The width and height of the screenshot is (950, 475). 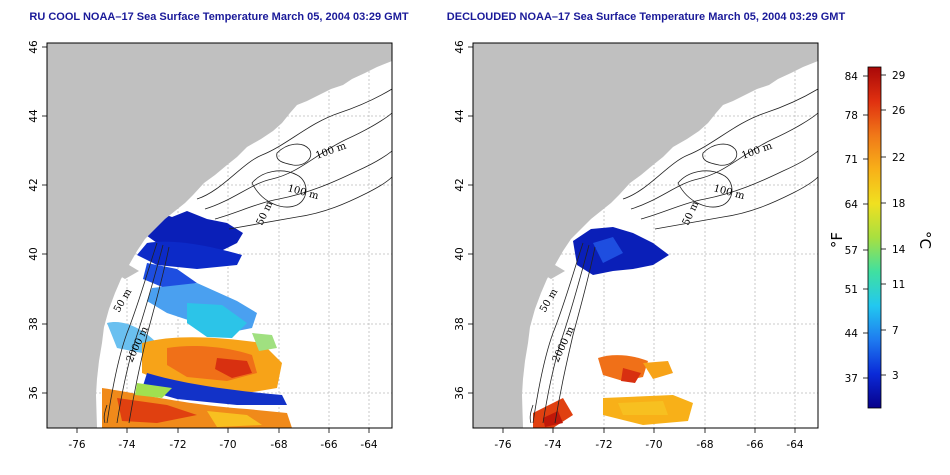 I want to click on colorbar-ticks: 84 78 71 64 57 51 44 37 29 26 22 18 14 11 7 3, so click(x=875, y=227).